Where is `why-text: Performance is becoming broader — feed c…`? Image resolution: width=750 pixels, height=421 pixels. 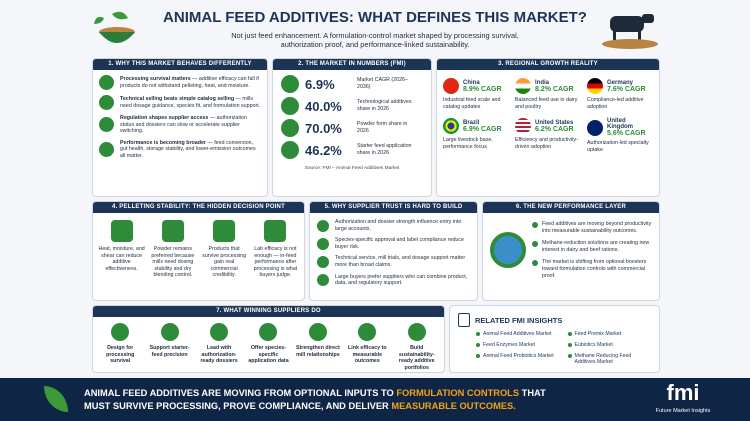 why-text: Performance is becoming broader — feed c… is located at coordinates (190, 150).